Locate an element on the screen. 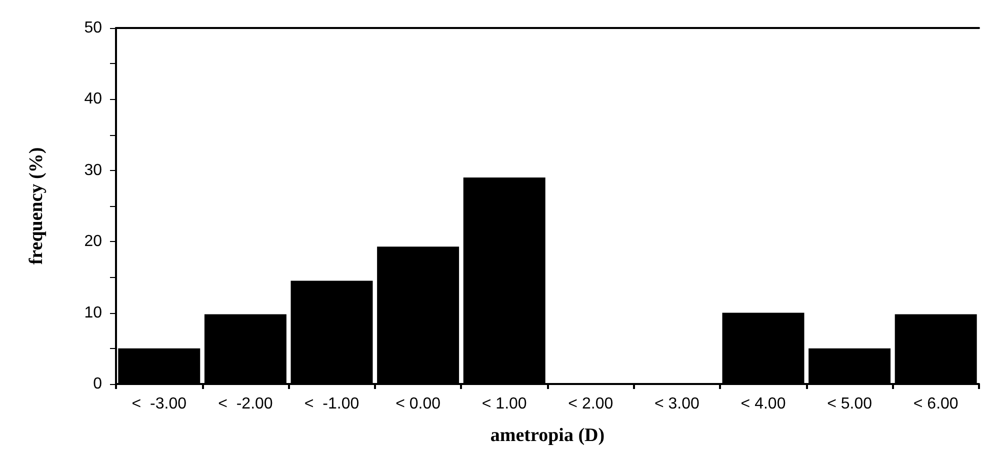 This screenshot has height=470, width=989. y-axis-title: frequency (%) is located at coordinates (36, 206).